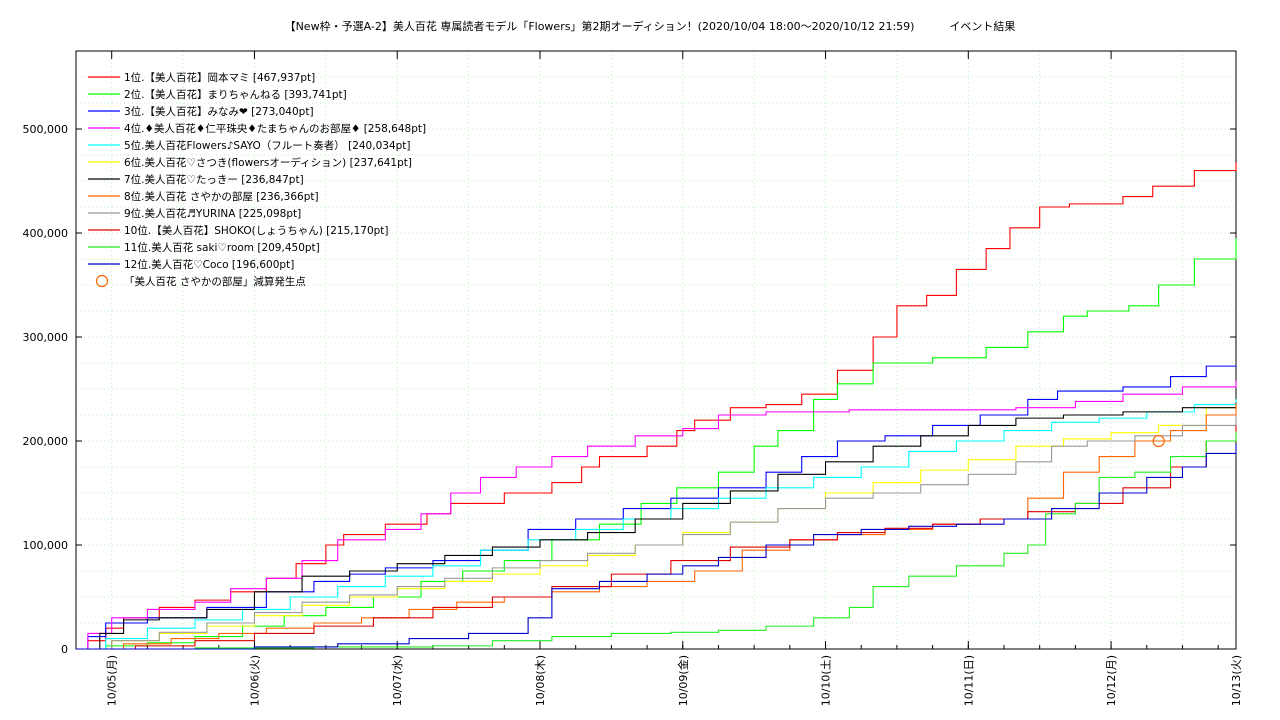 The image size is (1280, 720). I want to click on legend-label: 9位.美人百花♬YURINA [225,098pt], so click(212, 213).